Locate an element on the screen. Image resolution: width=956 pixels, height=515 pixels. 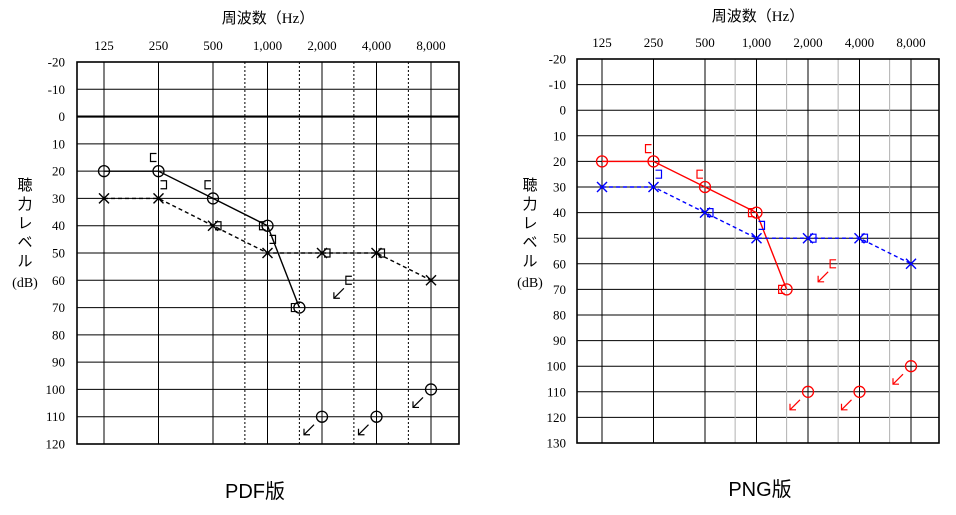
y-axis-label-char: 力 is located at coordinates (24, 204).